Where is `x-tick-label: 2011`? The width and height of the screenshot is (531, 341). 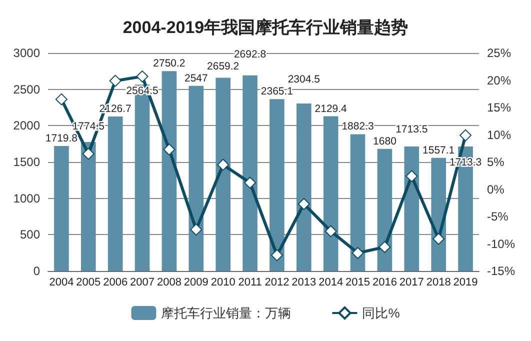 x-tick-label: 2011 is located at coordinates (250, 282).